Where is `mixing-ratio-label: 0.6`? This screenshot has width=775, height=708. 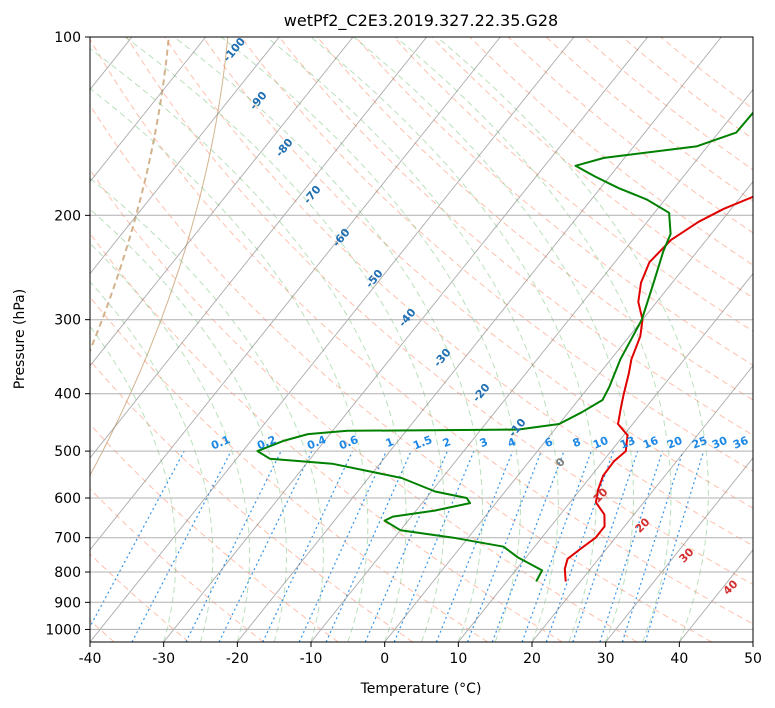 mixing-ratio-label: 0.6 is located at coordinates (348, 442).